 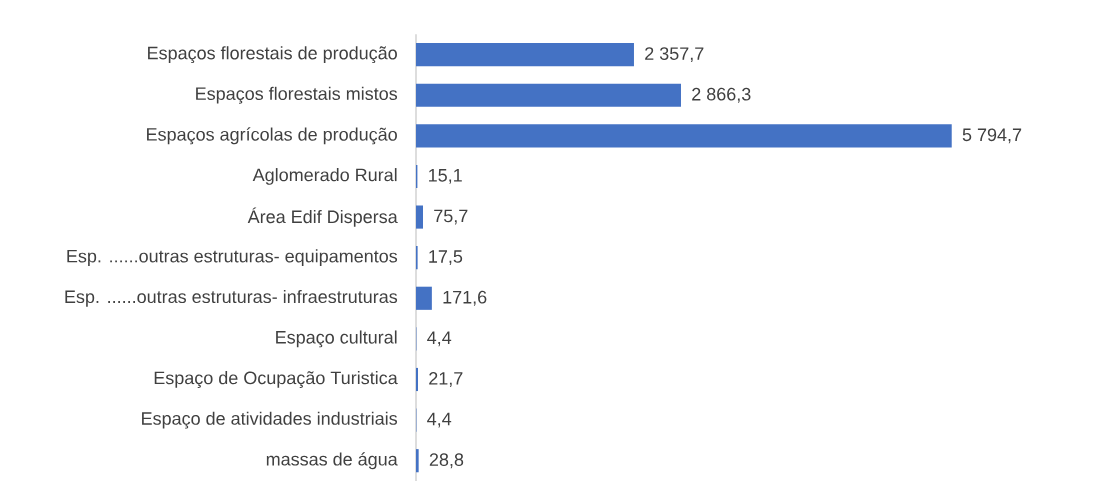 What do you see at coordinates (446, 379) in the screenshot?
I see `data-label: 21,7` at bounding box center [446, 379].